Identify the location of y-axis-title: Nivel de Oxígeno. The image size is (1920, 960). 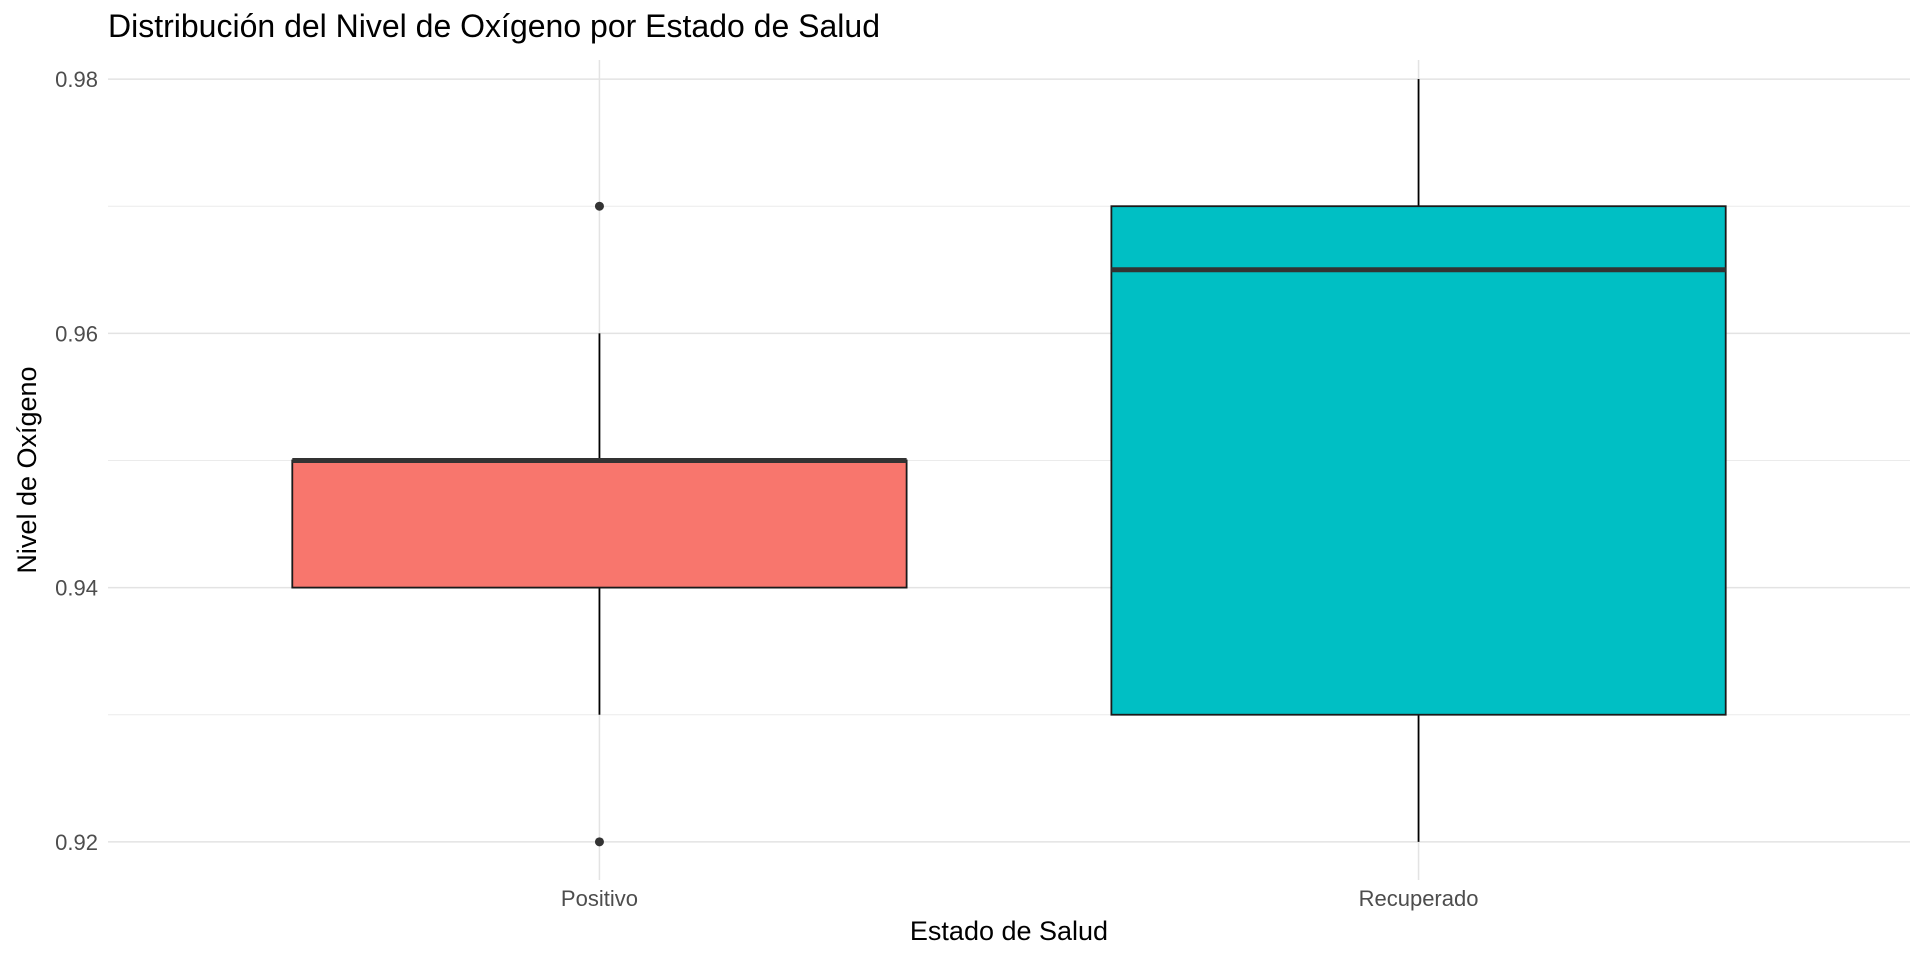
(27, 469).